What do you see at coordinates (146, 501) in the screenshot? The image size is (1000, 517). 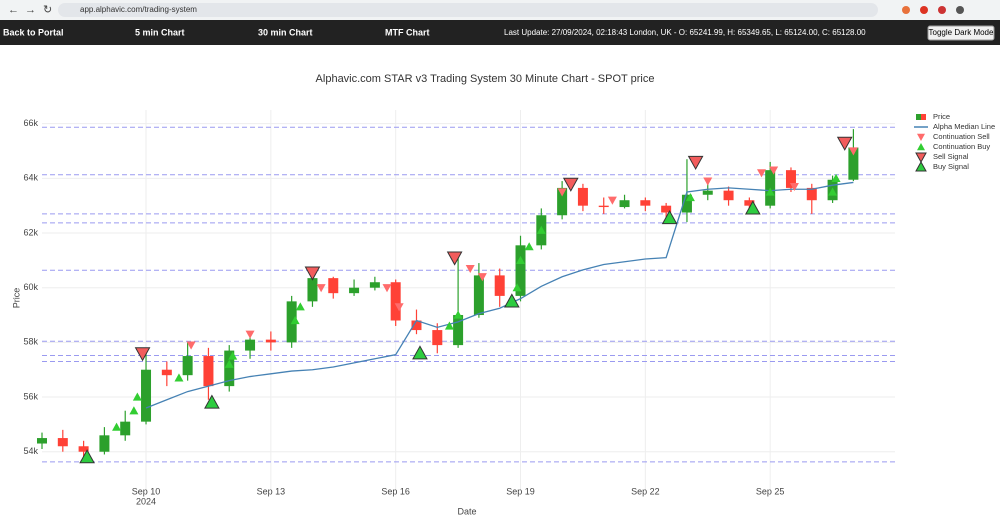 I see `x-tick-year: 2024` at bounding box center [146, 501].